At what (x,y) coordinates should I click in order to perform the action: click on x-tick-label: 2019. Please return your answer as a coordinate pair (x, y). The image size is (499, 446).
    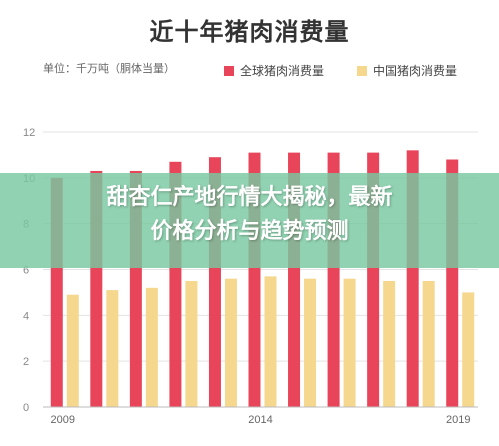
    Looking at the image, I should click on (458, 420).